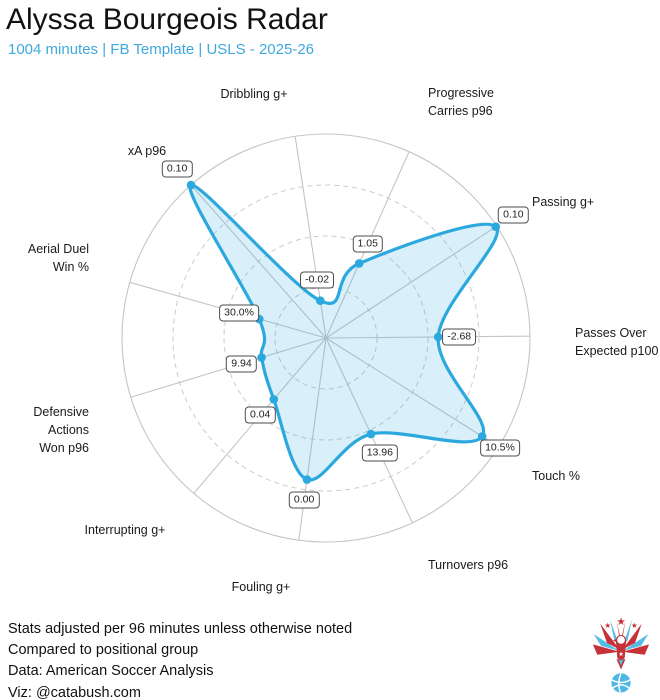 The image size is (660, 700). Describe the element at coordinates (111, 671) in the screenshot. I see `footer-line: Data: American Soccer Analysis` at that location.